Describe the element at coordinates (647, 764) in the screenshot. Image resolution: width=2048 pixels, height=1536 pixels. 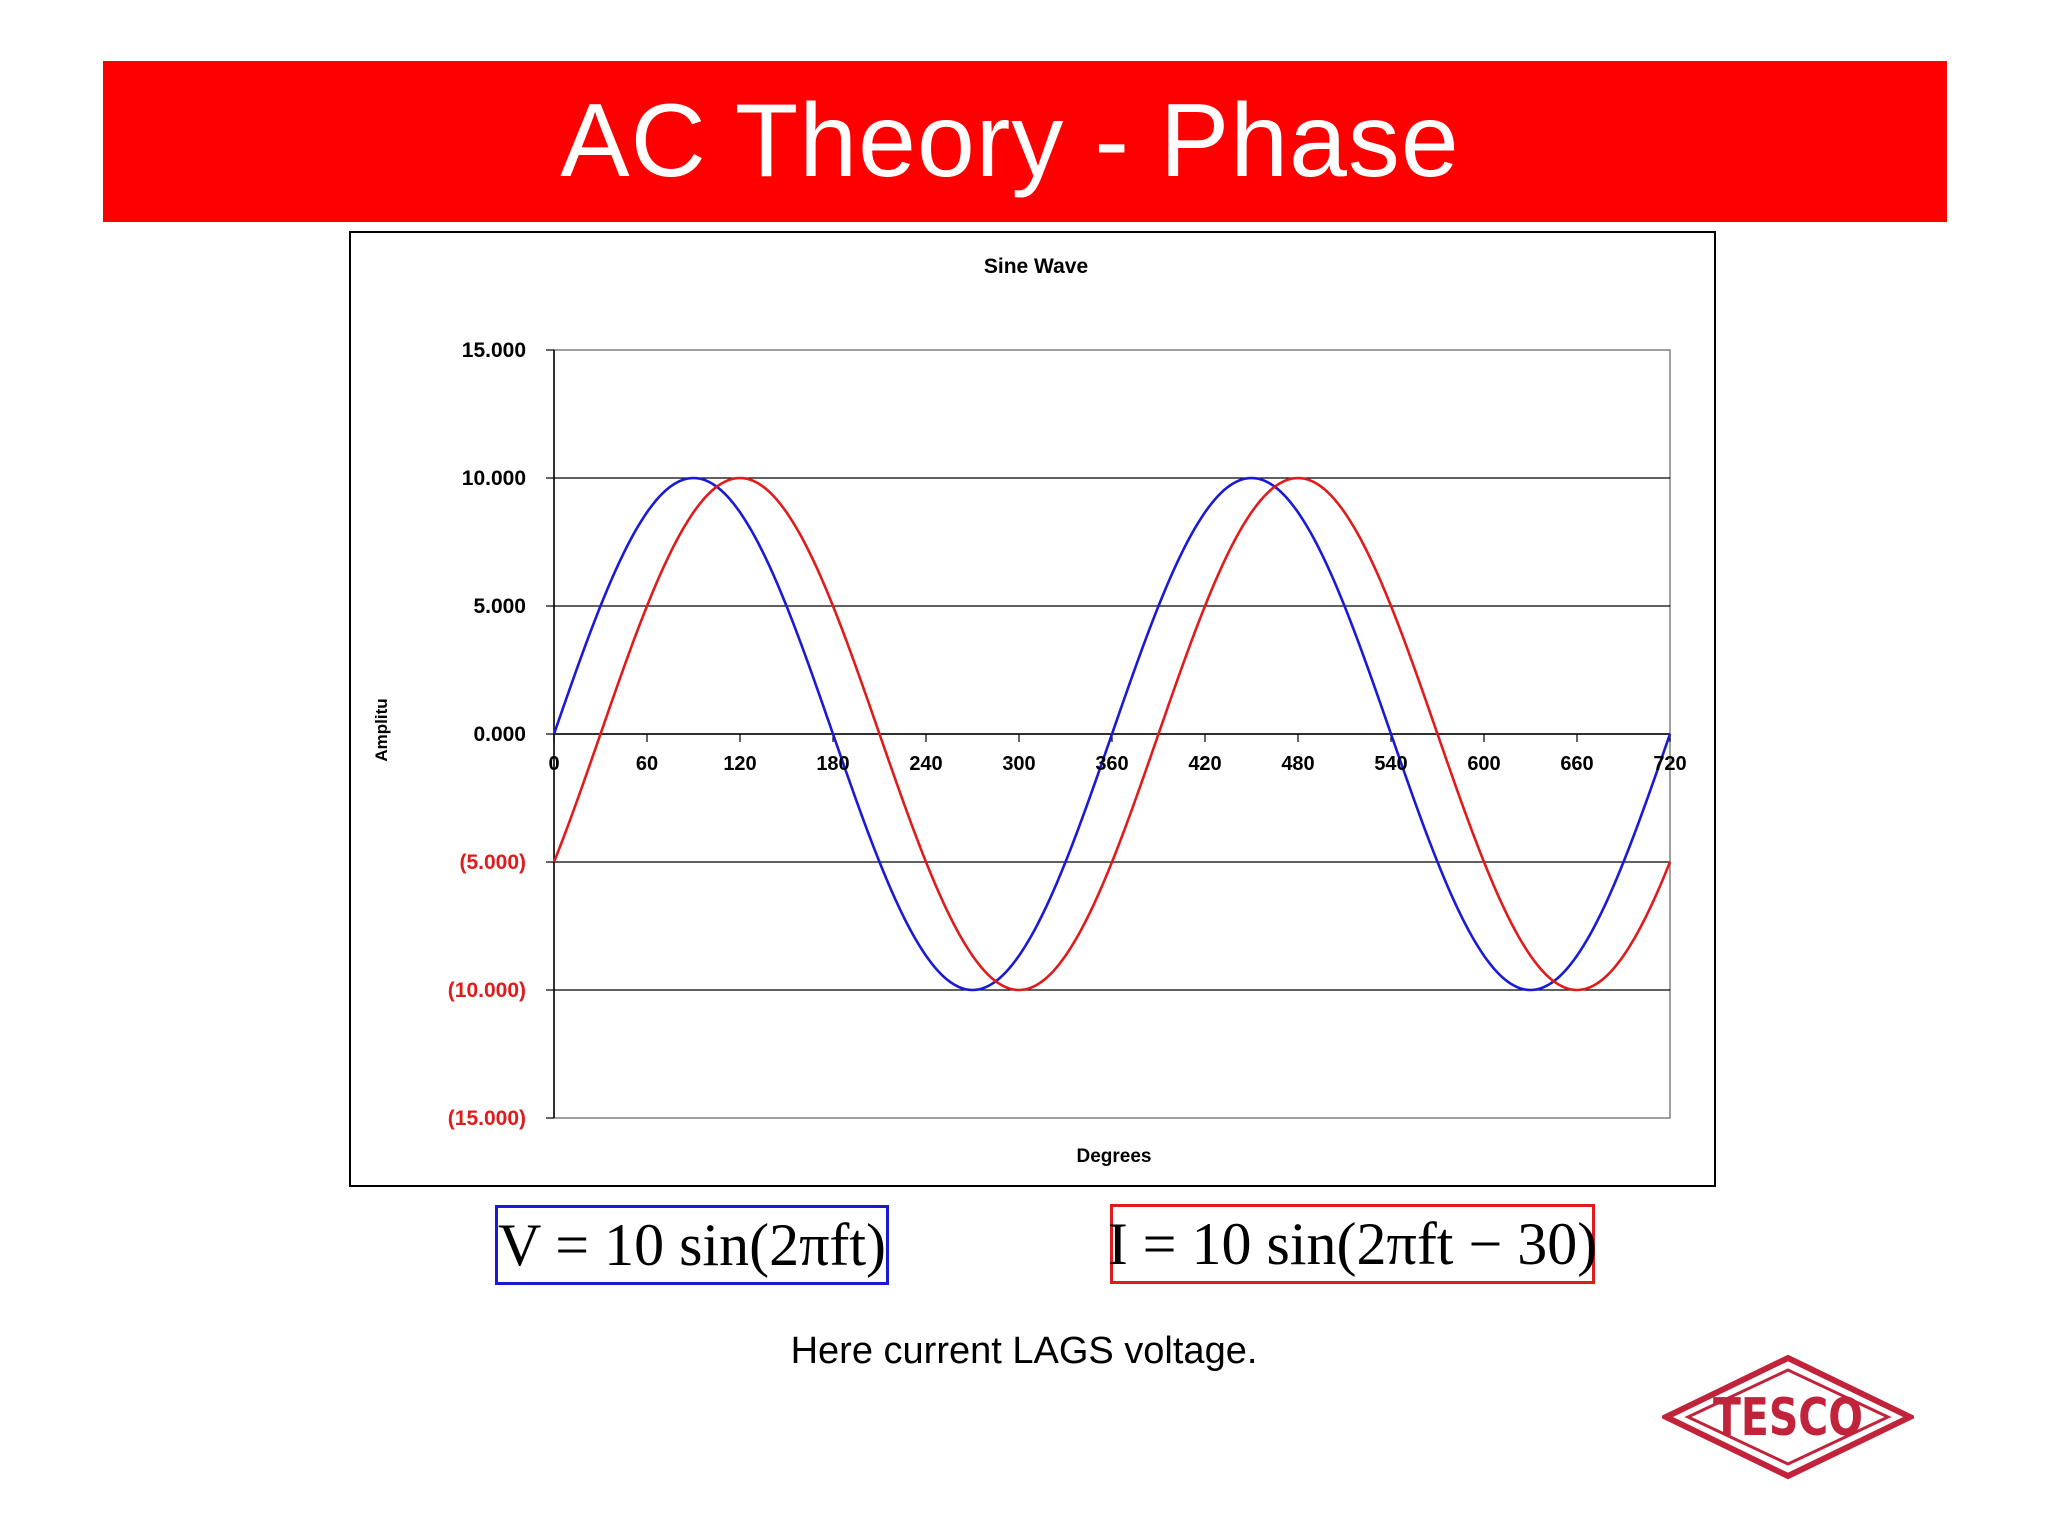
I see `x-tick-label: 60` at that location.